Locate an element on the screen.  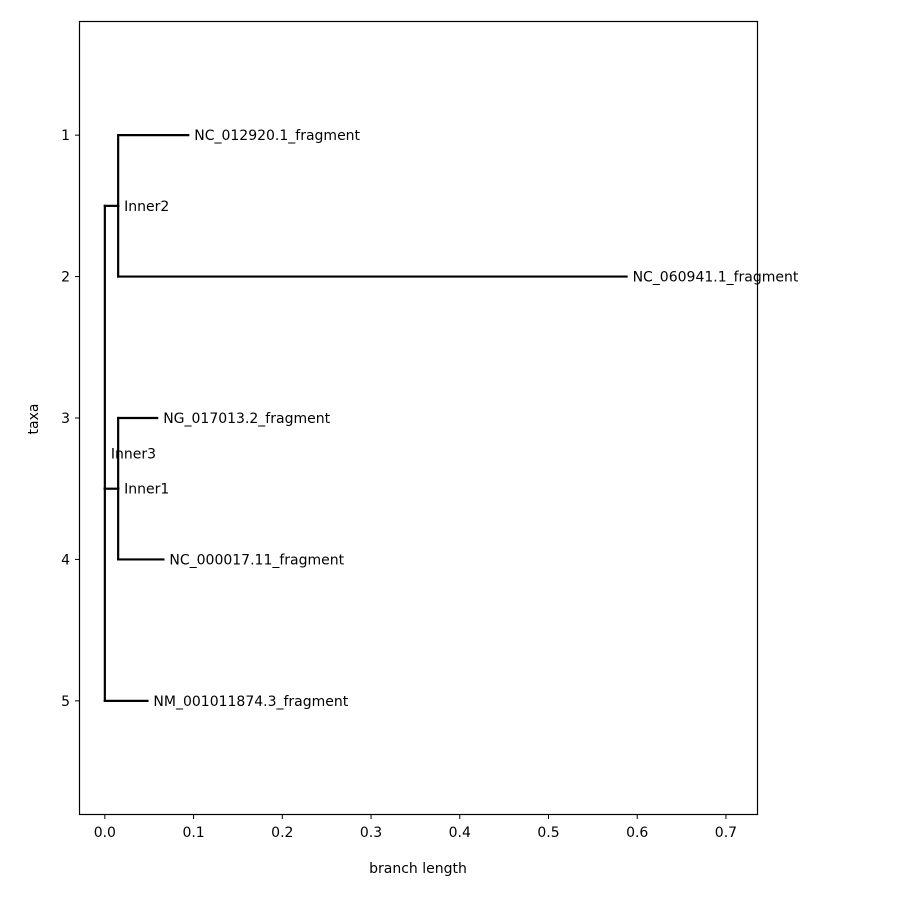
x-axis: 0.0 0.1 0.2 0.3 0.4 0.5 0.6 0.7 is located at coordinates (415, 827).